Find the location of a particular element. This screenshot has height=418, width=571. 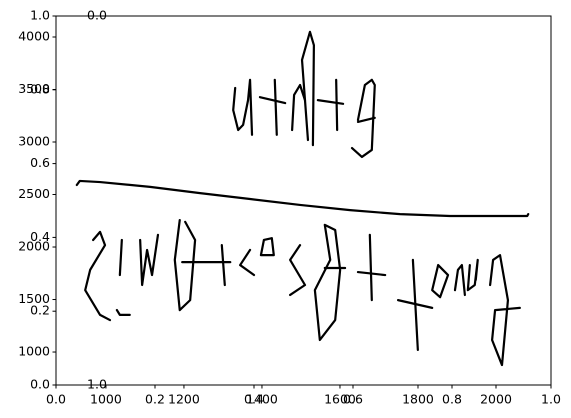

x-tick-label: 1400 is located at coordinates (262, 399).